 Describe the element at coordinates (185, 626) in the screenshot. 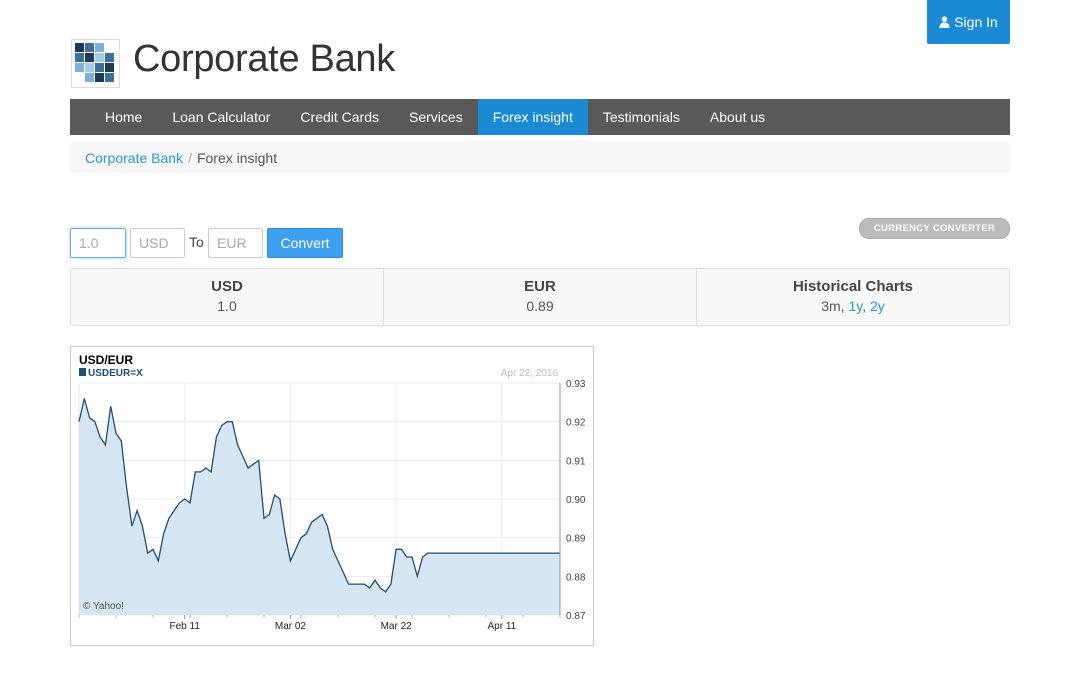

I see `x-tick-label: Feb 11` at that location.